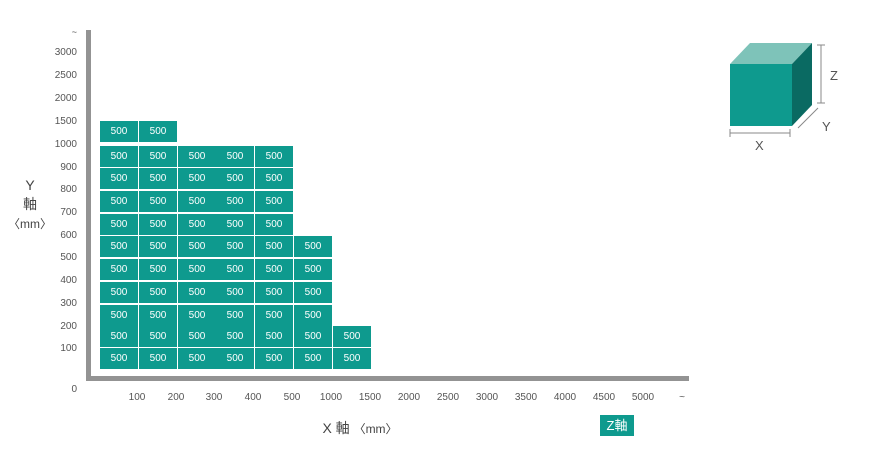  Describe the element at coordinates (119, 131) in the screenshot. I see `cell-1500-1: 500` at that location.